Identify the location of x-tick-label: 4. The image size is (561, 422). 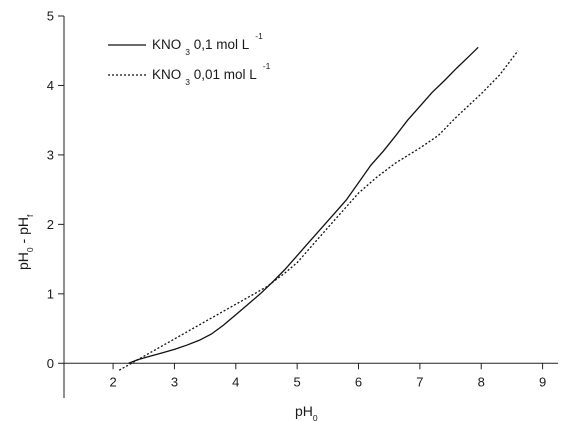
(235, 381).